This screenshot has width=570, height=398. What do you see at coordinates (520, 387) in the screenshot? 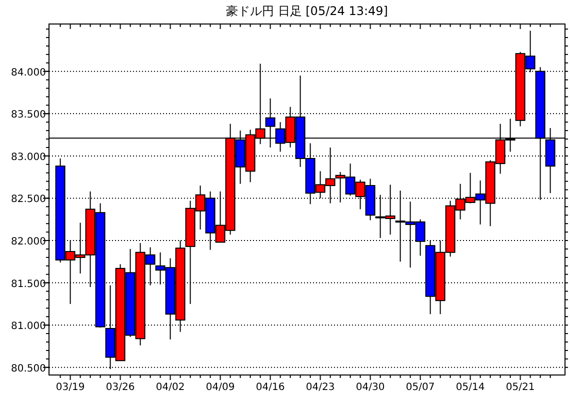
I see `x-tick-label: 05/21` at bounding box center [520, 387].